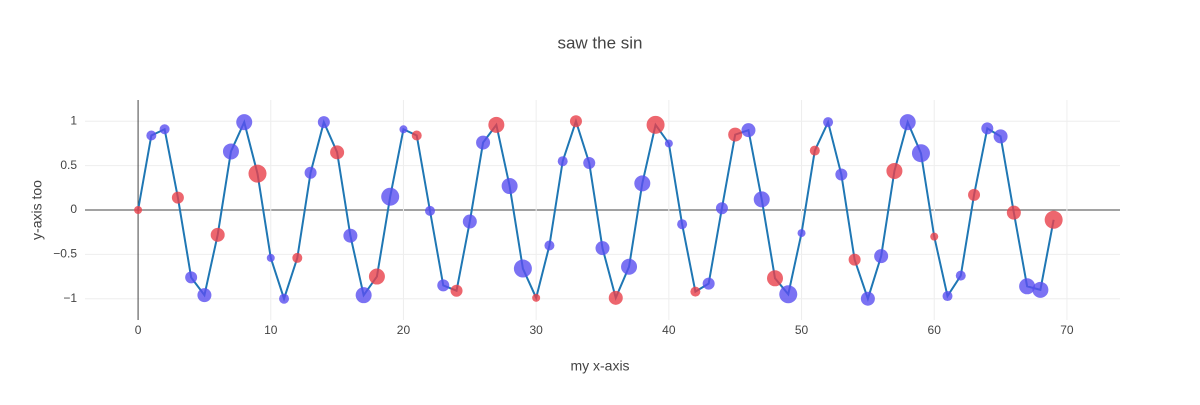 This screenshot has width=1200, height=405. Describe the element at coordinates (271, 330) in the screenshot. I see `x-tick-label: 10` at that location.